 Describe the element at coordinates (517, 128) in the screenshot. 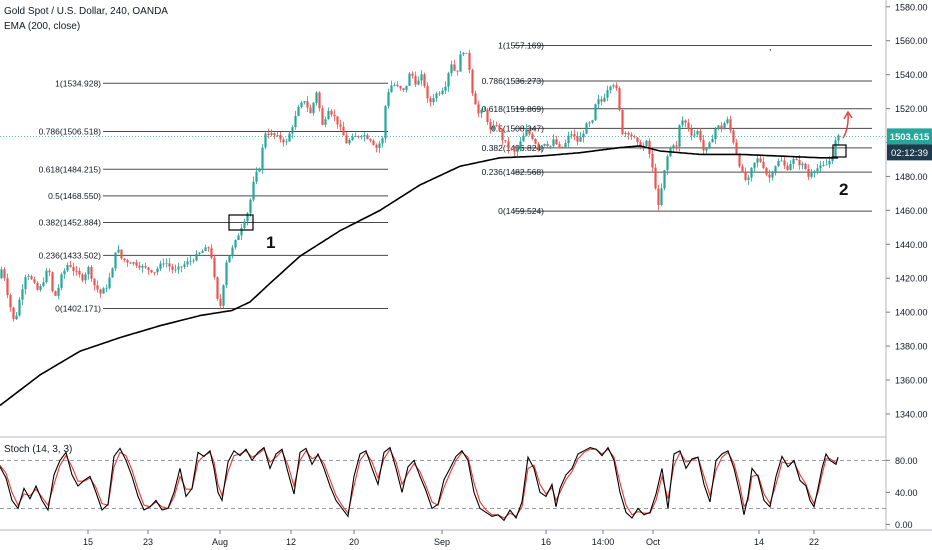

I see `fib-level-label: 0.5(1508.347)` at that location.